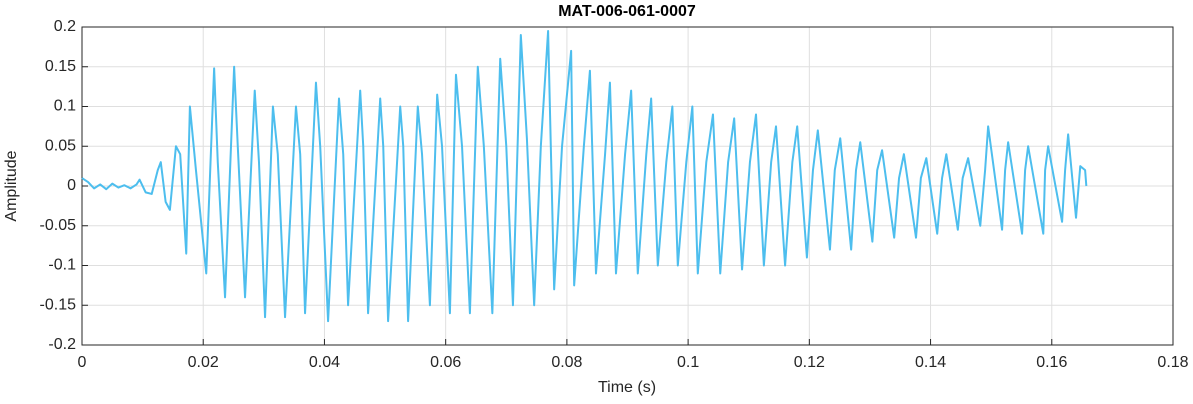 The width and height of the screenshot is (1193, 404). What do you see at coordinates (324, 362) in the screenshot?
I see `x-tick-label: 0.04` at bounding box center [324, 362].